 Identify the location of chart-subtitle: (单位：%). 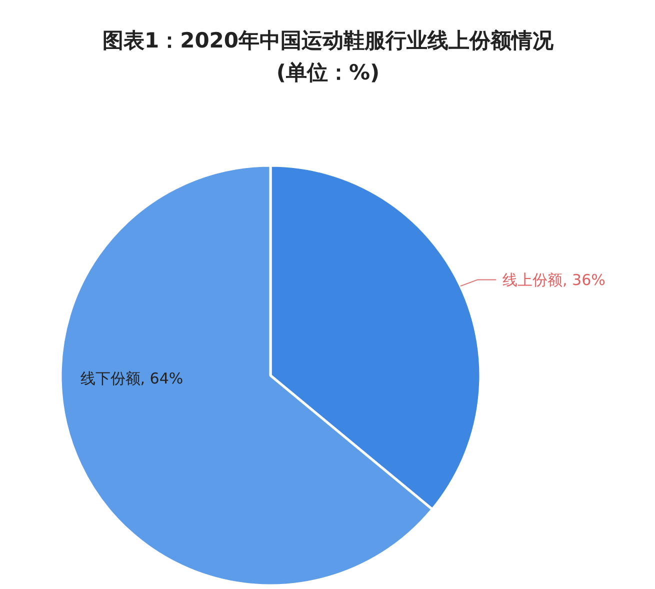
(328, 72).